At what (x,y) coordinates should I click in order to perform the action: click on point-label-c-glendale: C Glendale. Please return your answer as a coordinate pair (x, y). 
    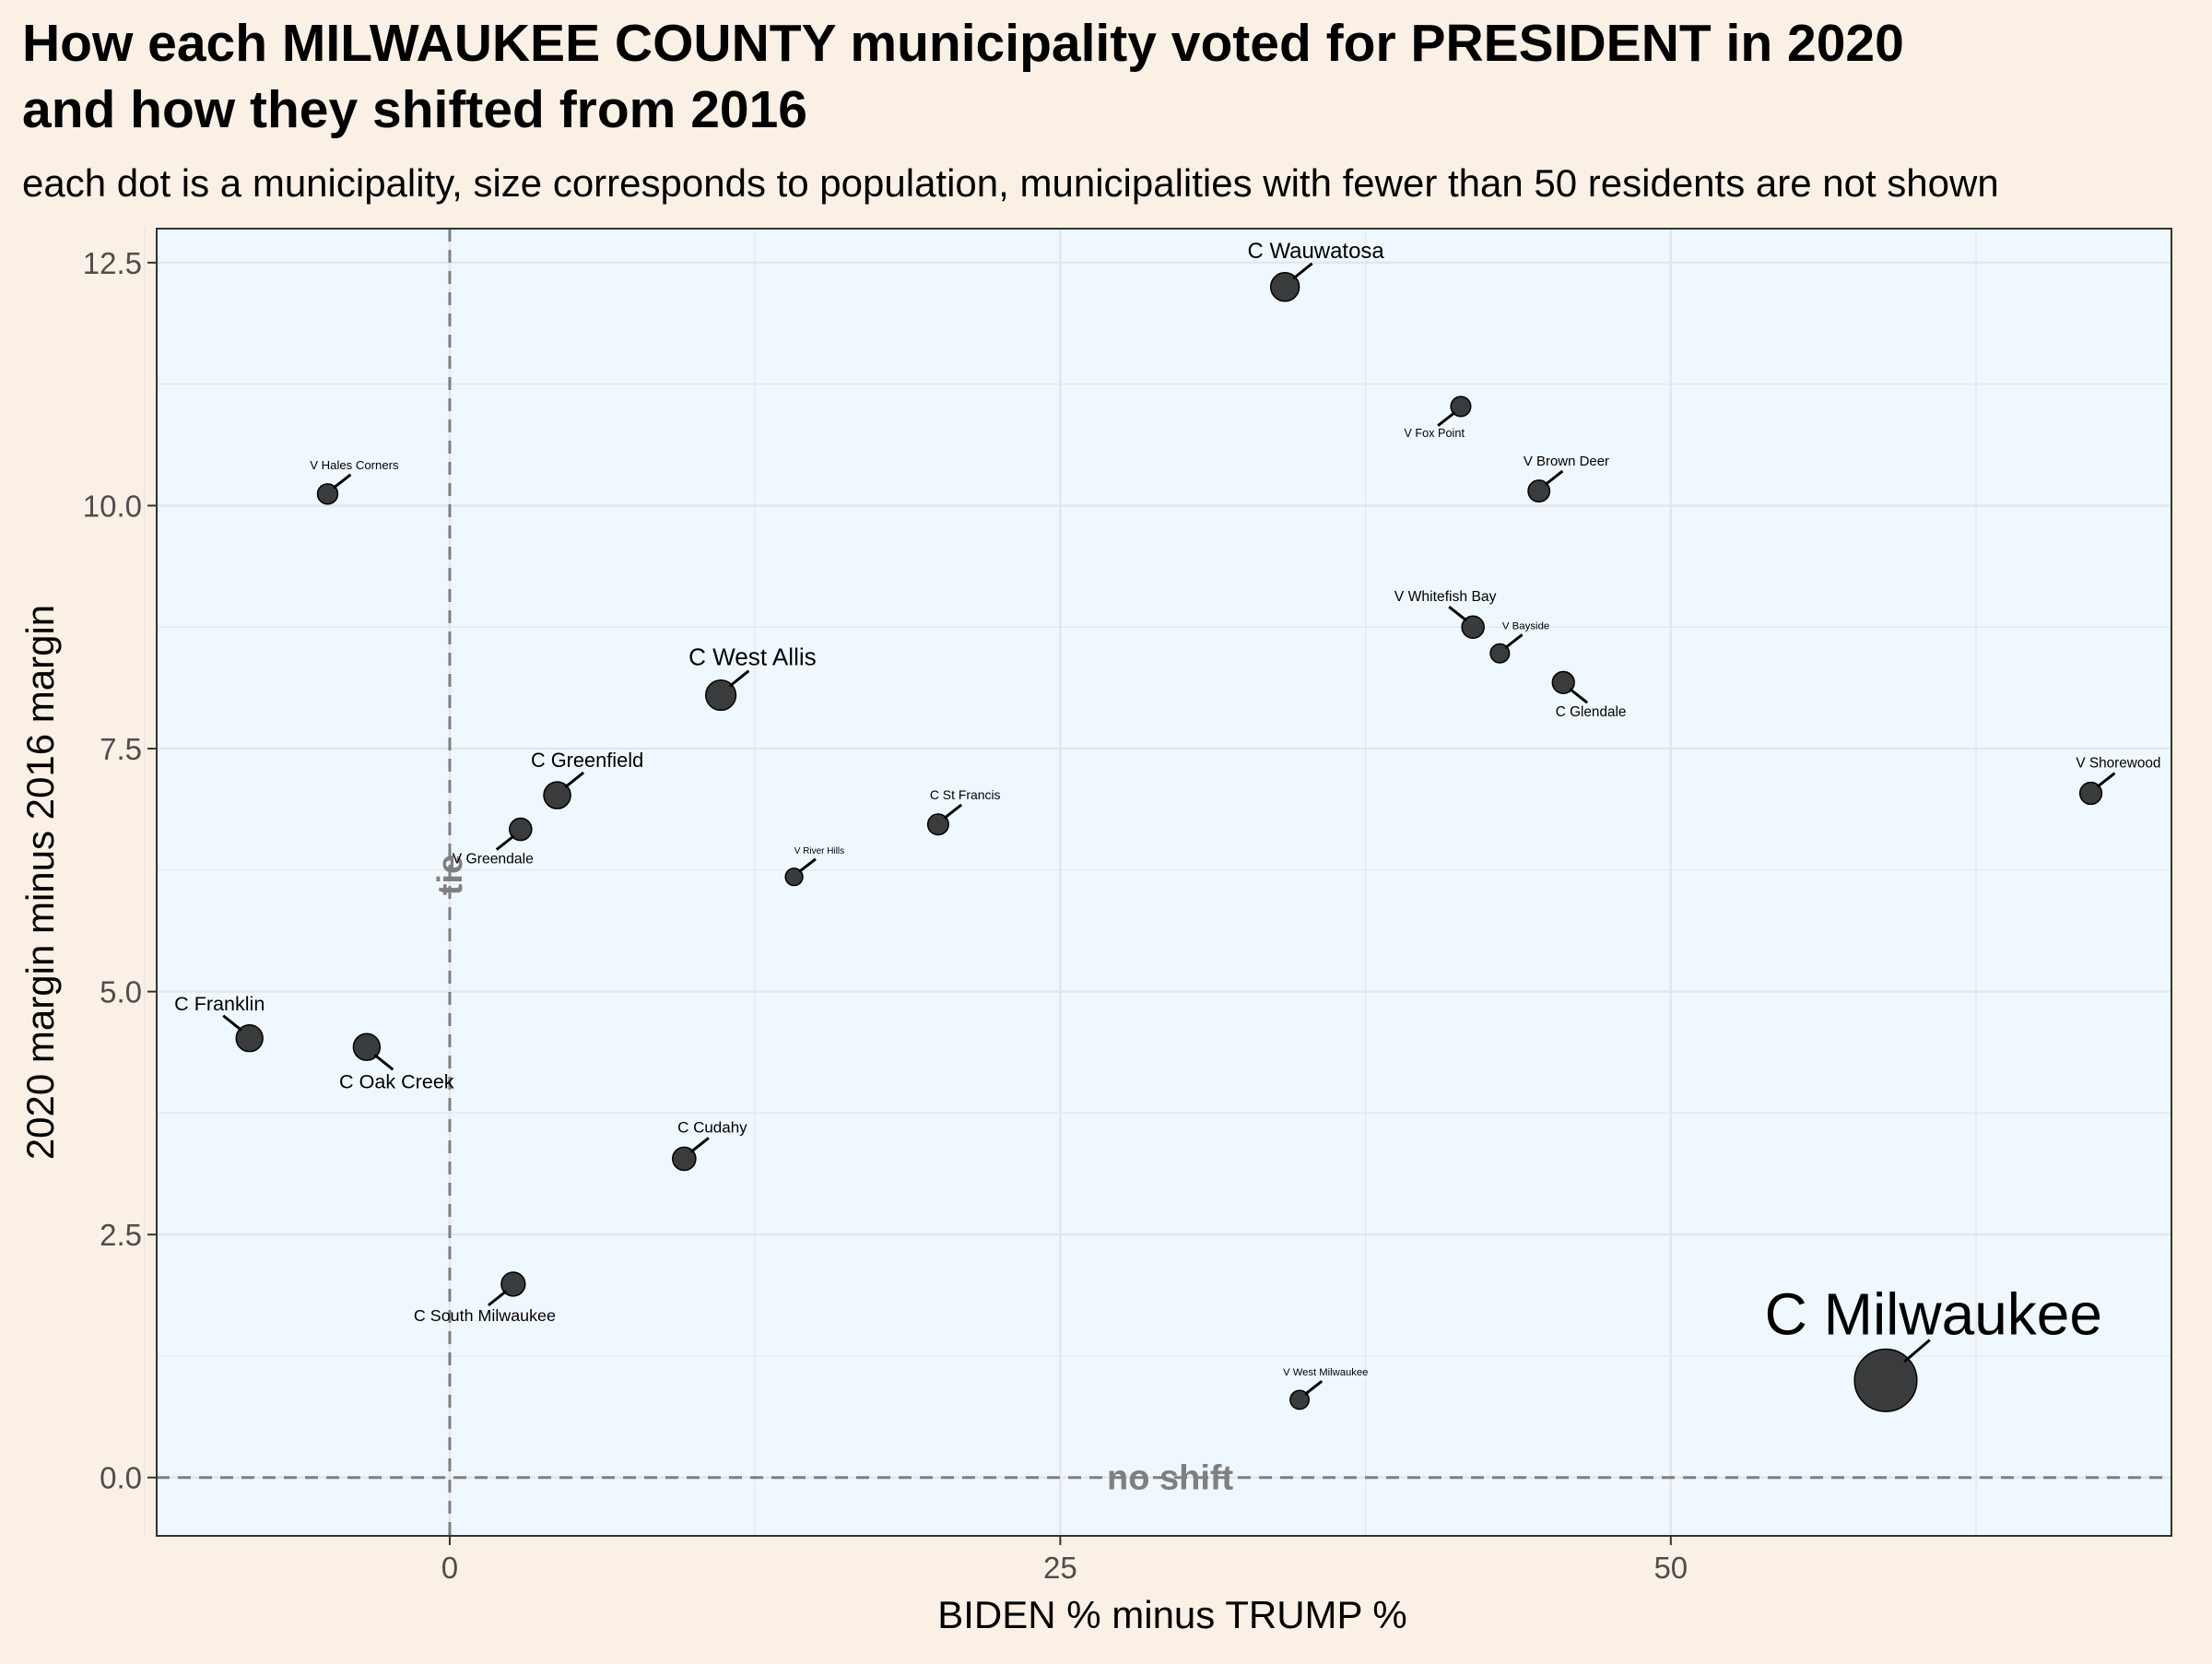
    Looking at the image, I should click on (1591, 712).